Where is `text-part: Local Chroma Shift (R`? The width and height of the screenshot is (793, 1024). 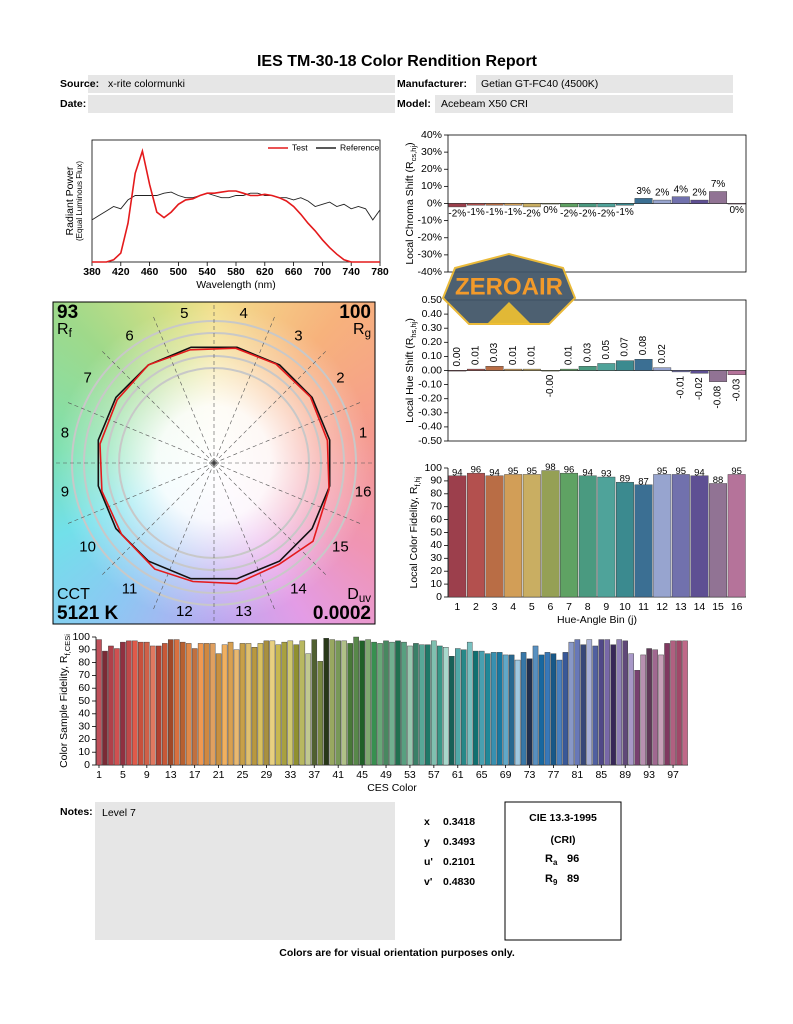
text-part: Local Chroma Shift (R is located at coordinates (410, 213).